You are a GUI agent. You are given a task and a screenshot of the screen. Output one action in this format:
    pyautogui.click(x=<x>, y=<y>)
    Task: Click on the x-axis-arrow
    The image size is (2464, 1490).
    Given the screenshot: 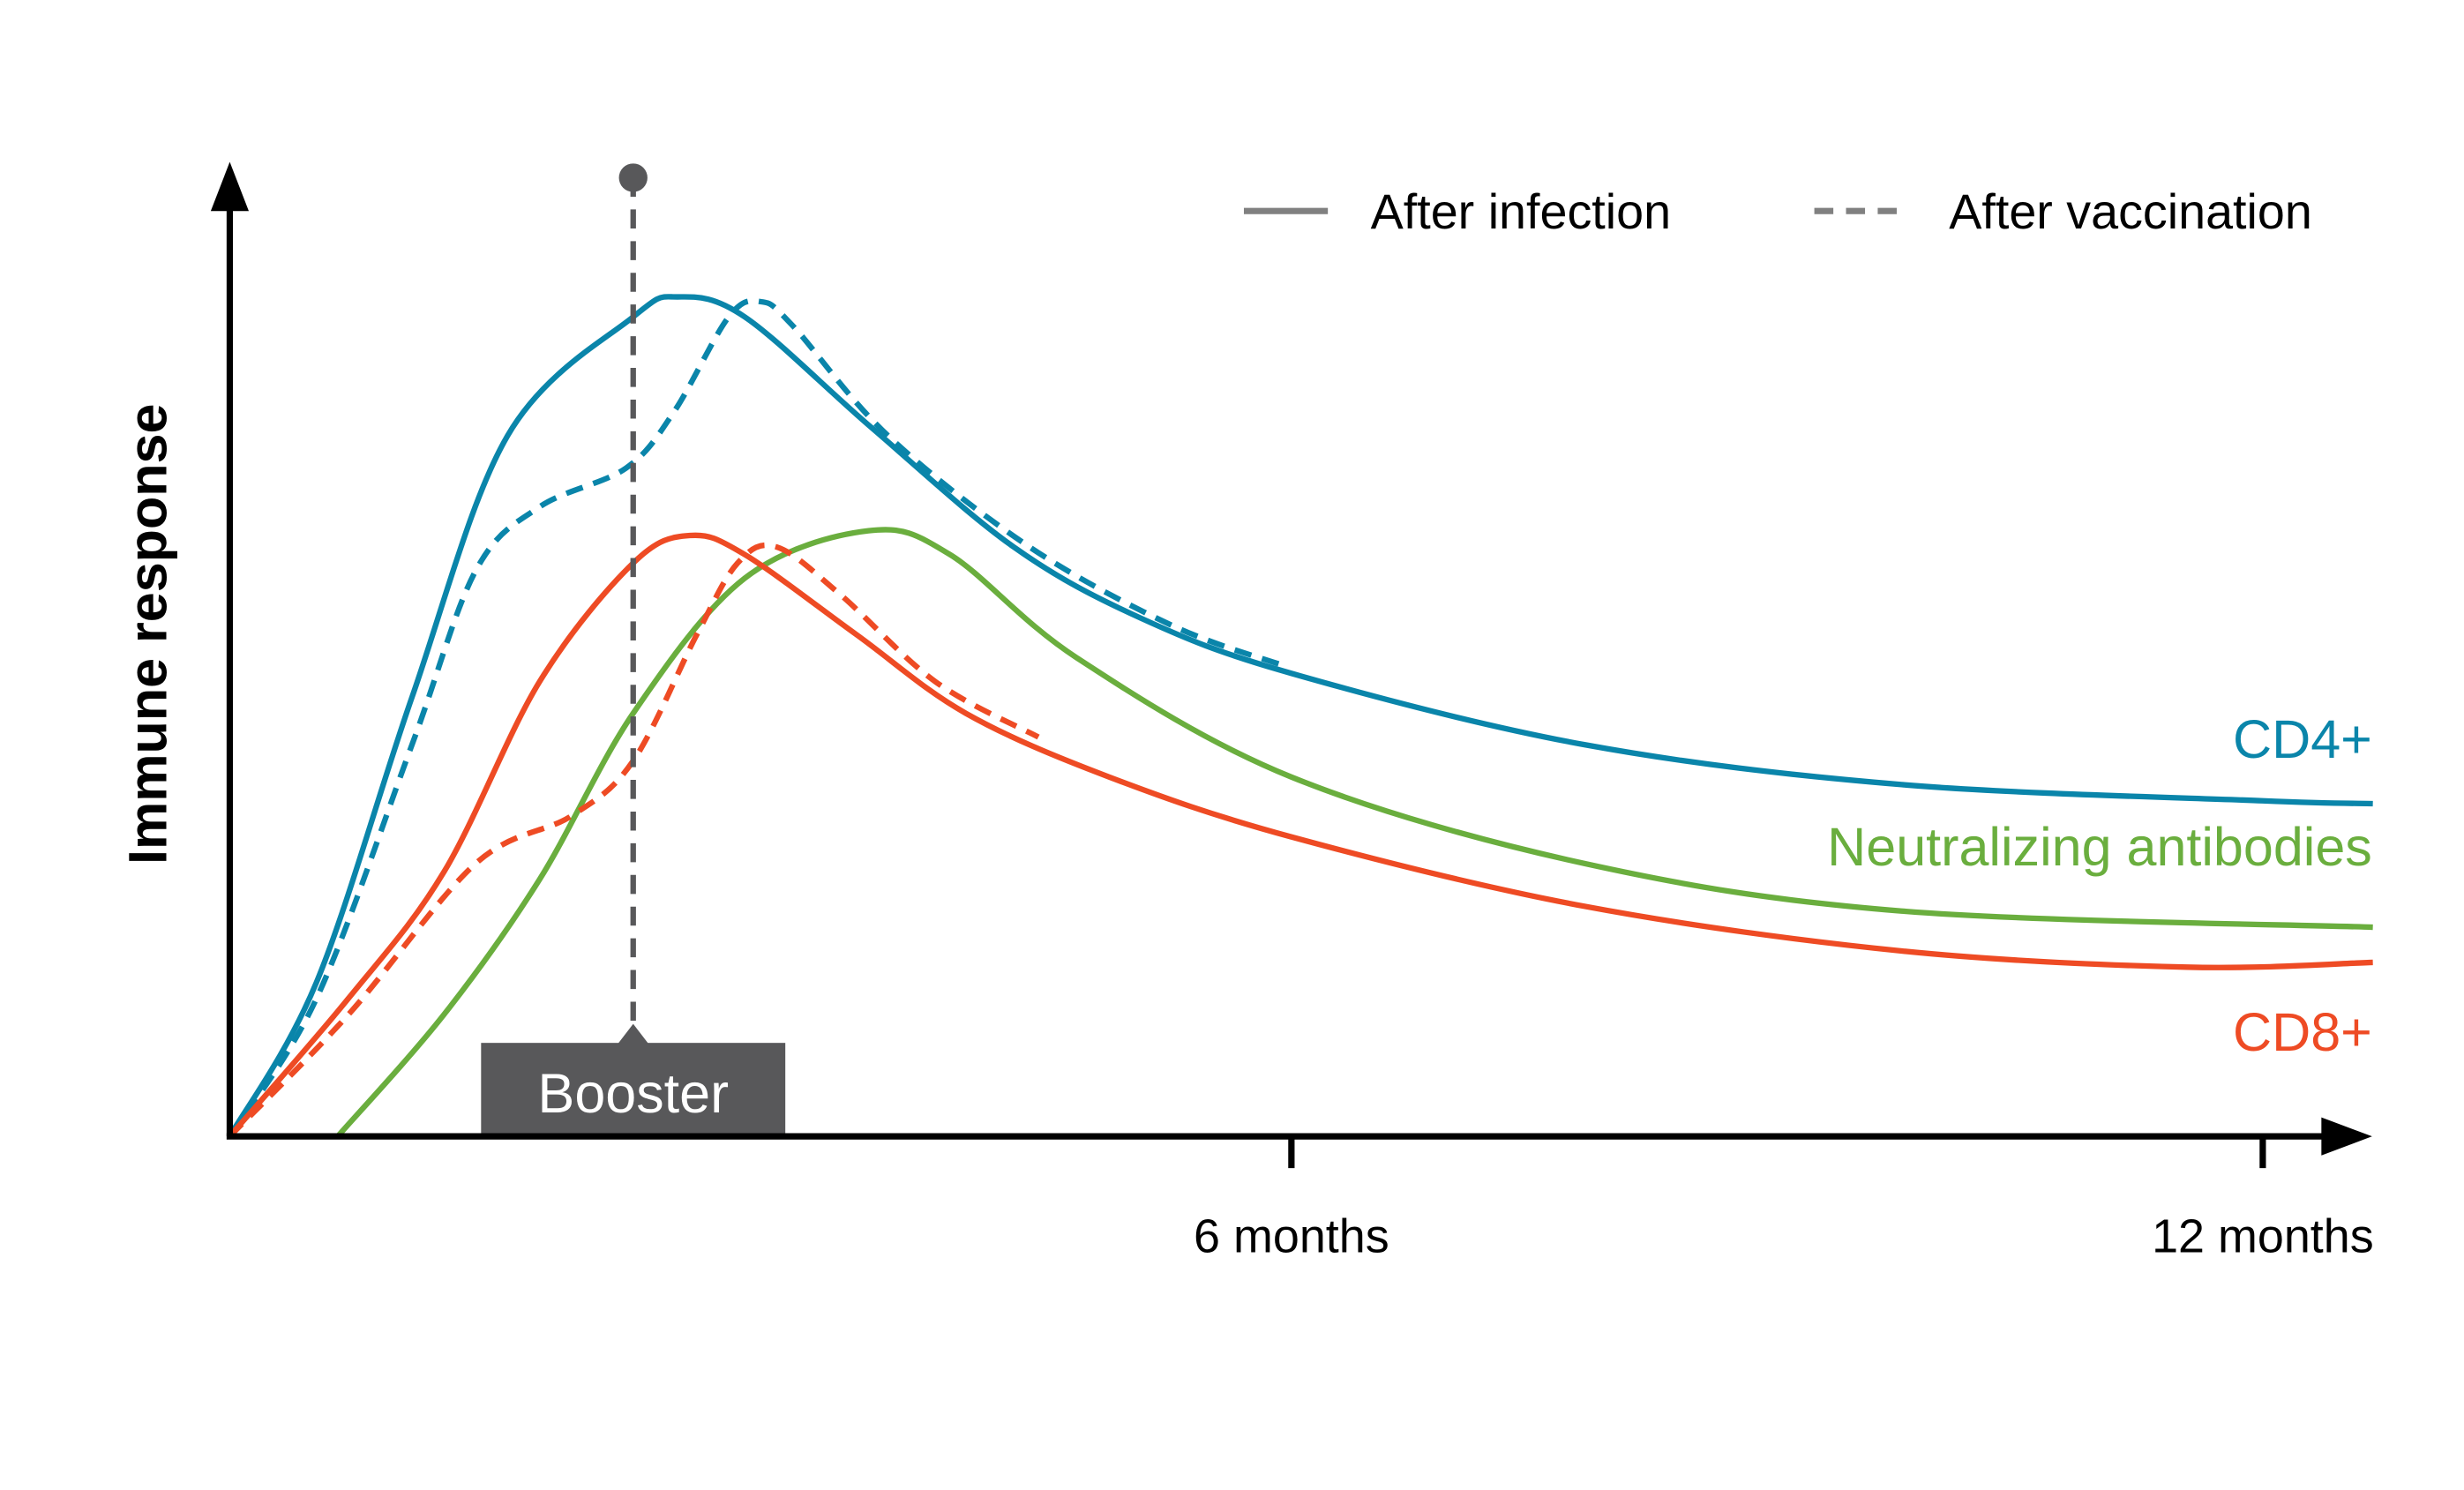 What is the action you would take?
    pyautogui.click(x=2346, y=1136)
    